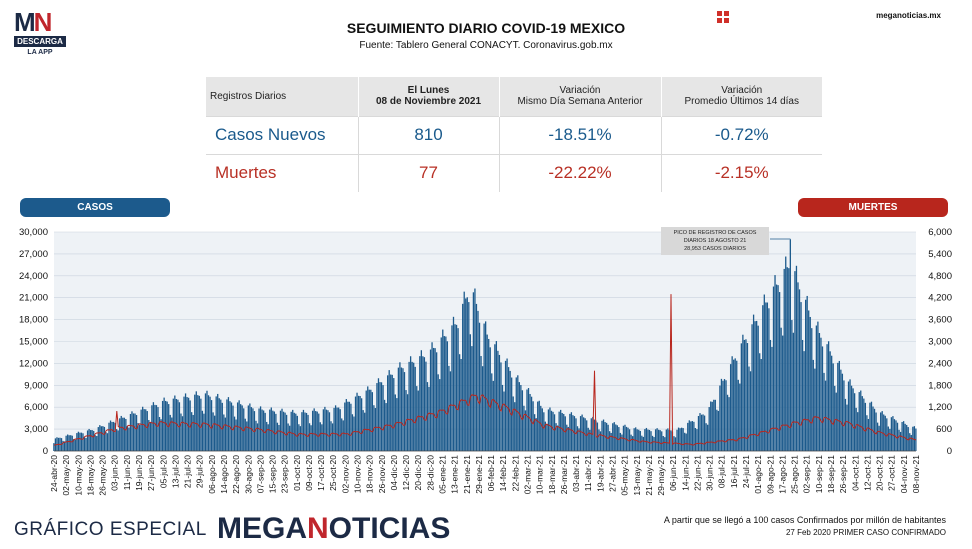 The image size is (972, 549). Describe the element at coordinates (944, 429) in the screenshot. I see `y-right-tick-label: 600` at that location.